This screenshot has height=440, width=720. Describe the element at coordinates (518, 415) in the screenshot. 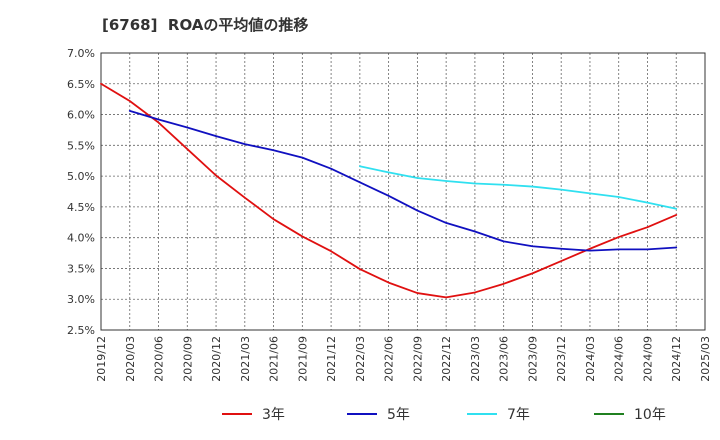

I see `legend-label: 7年` at that location.